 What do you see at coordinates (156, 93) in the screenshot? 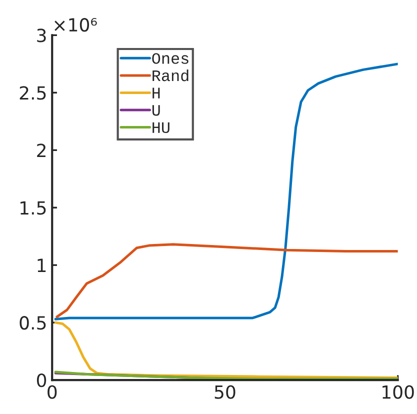
I see `legend-label: H` at bounding box center [156, 93].